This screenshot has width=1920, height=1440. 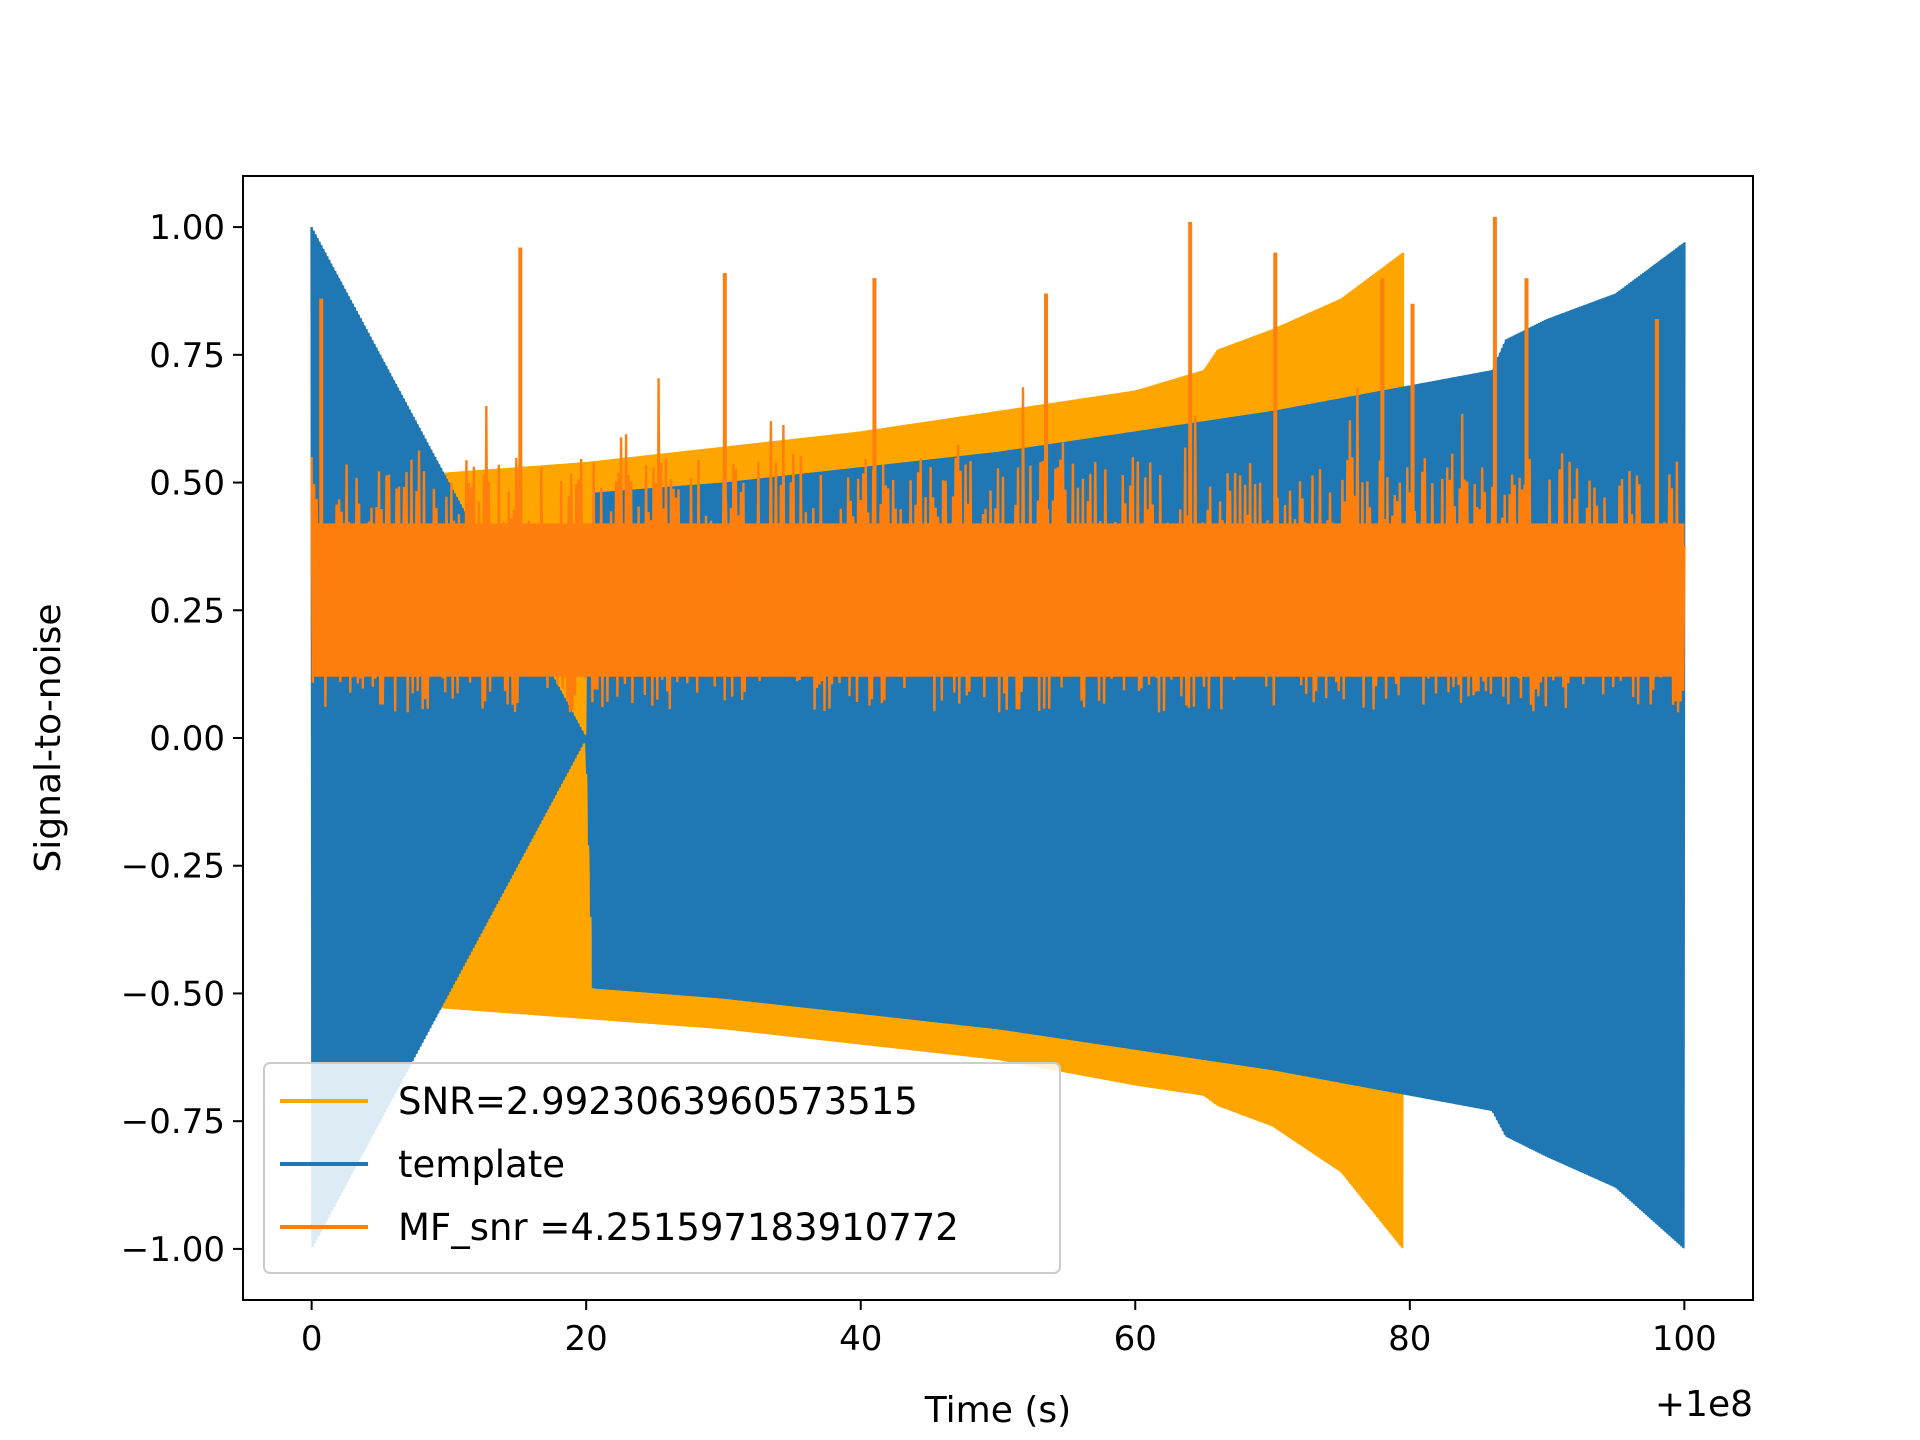 I want to click on legend-box, so click(x=662, y=1168).